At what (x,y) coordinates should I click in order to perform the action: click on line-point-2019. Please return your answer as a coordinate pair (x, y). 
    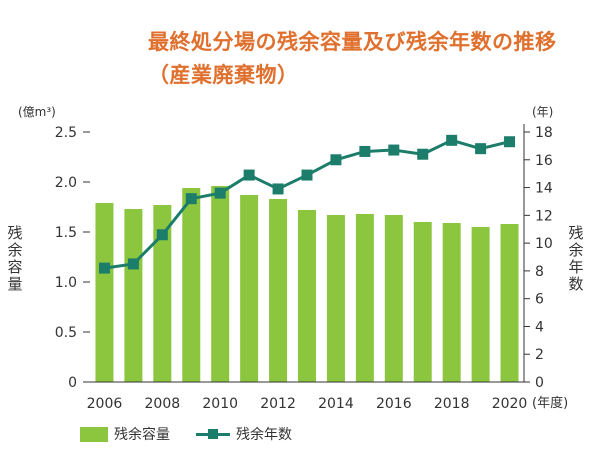
    Looking at the image, I should click on (481, 149).